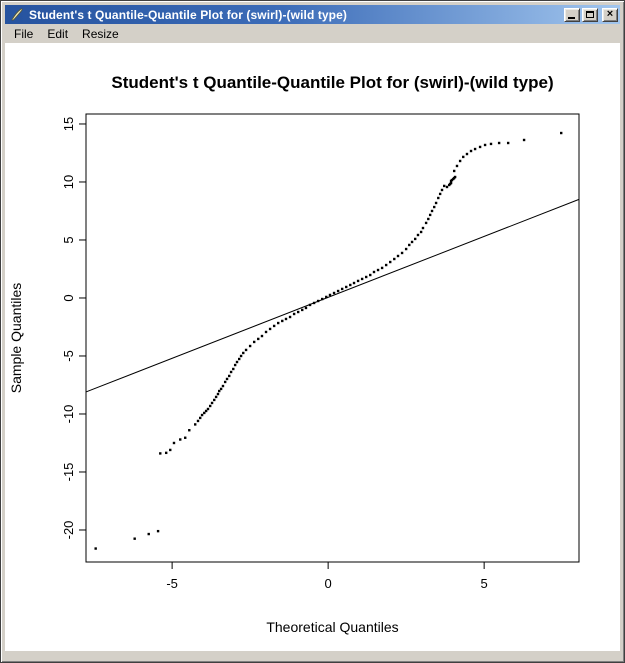 This screenshot has height=663, width=625. I want to click on window-controls: ×, so click(591, 14).